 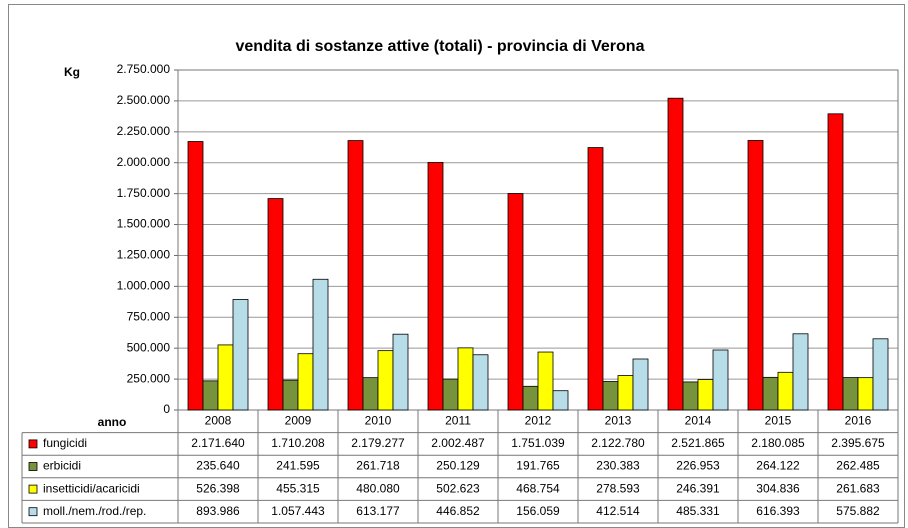 What do you see at coordinates (218, 511) in the screenshot?
I see `table-cell: 893.986` at bounding box center [218, 511].